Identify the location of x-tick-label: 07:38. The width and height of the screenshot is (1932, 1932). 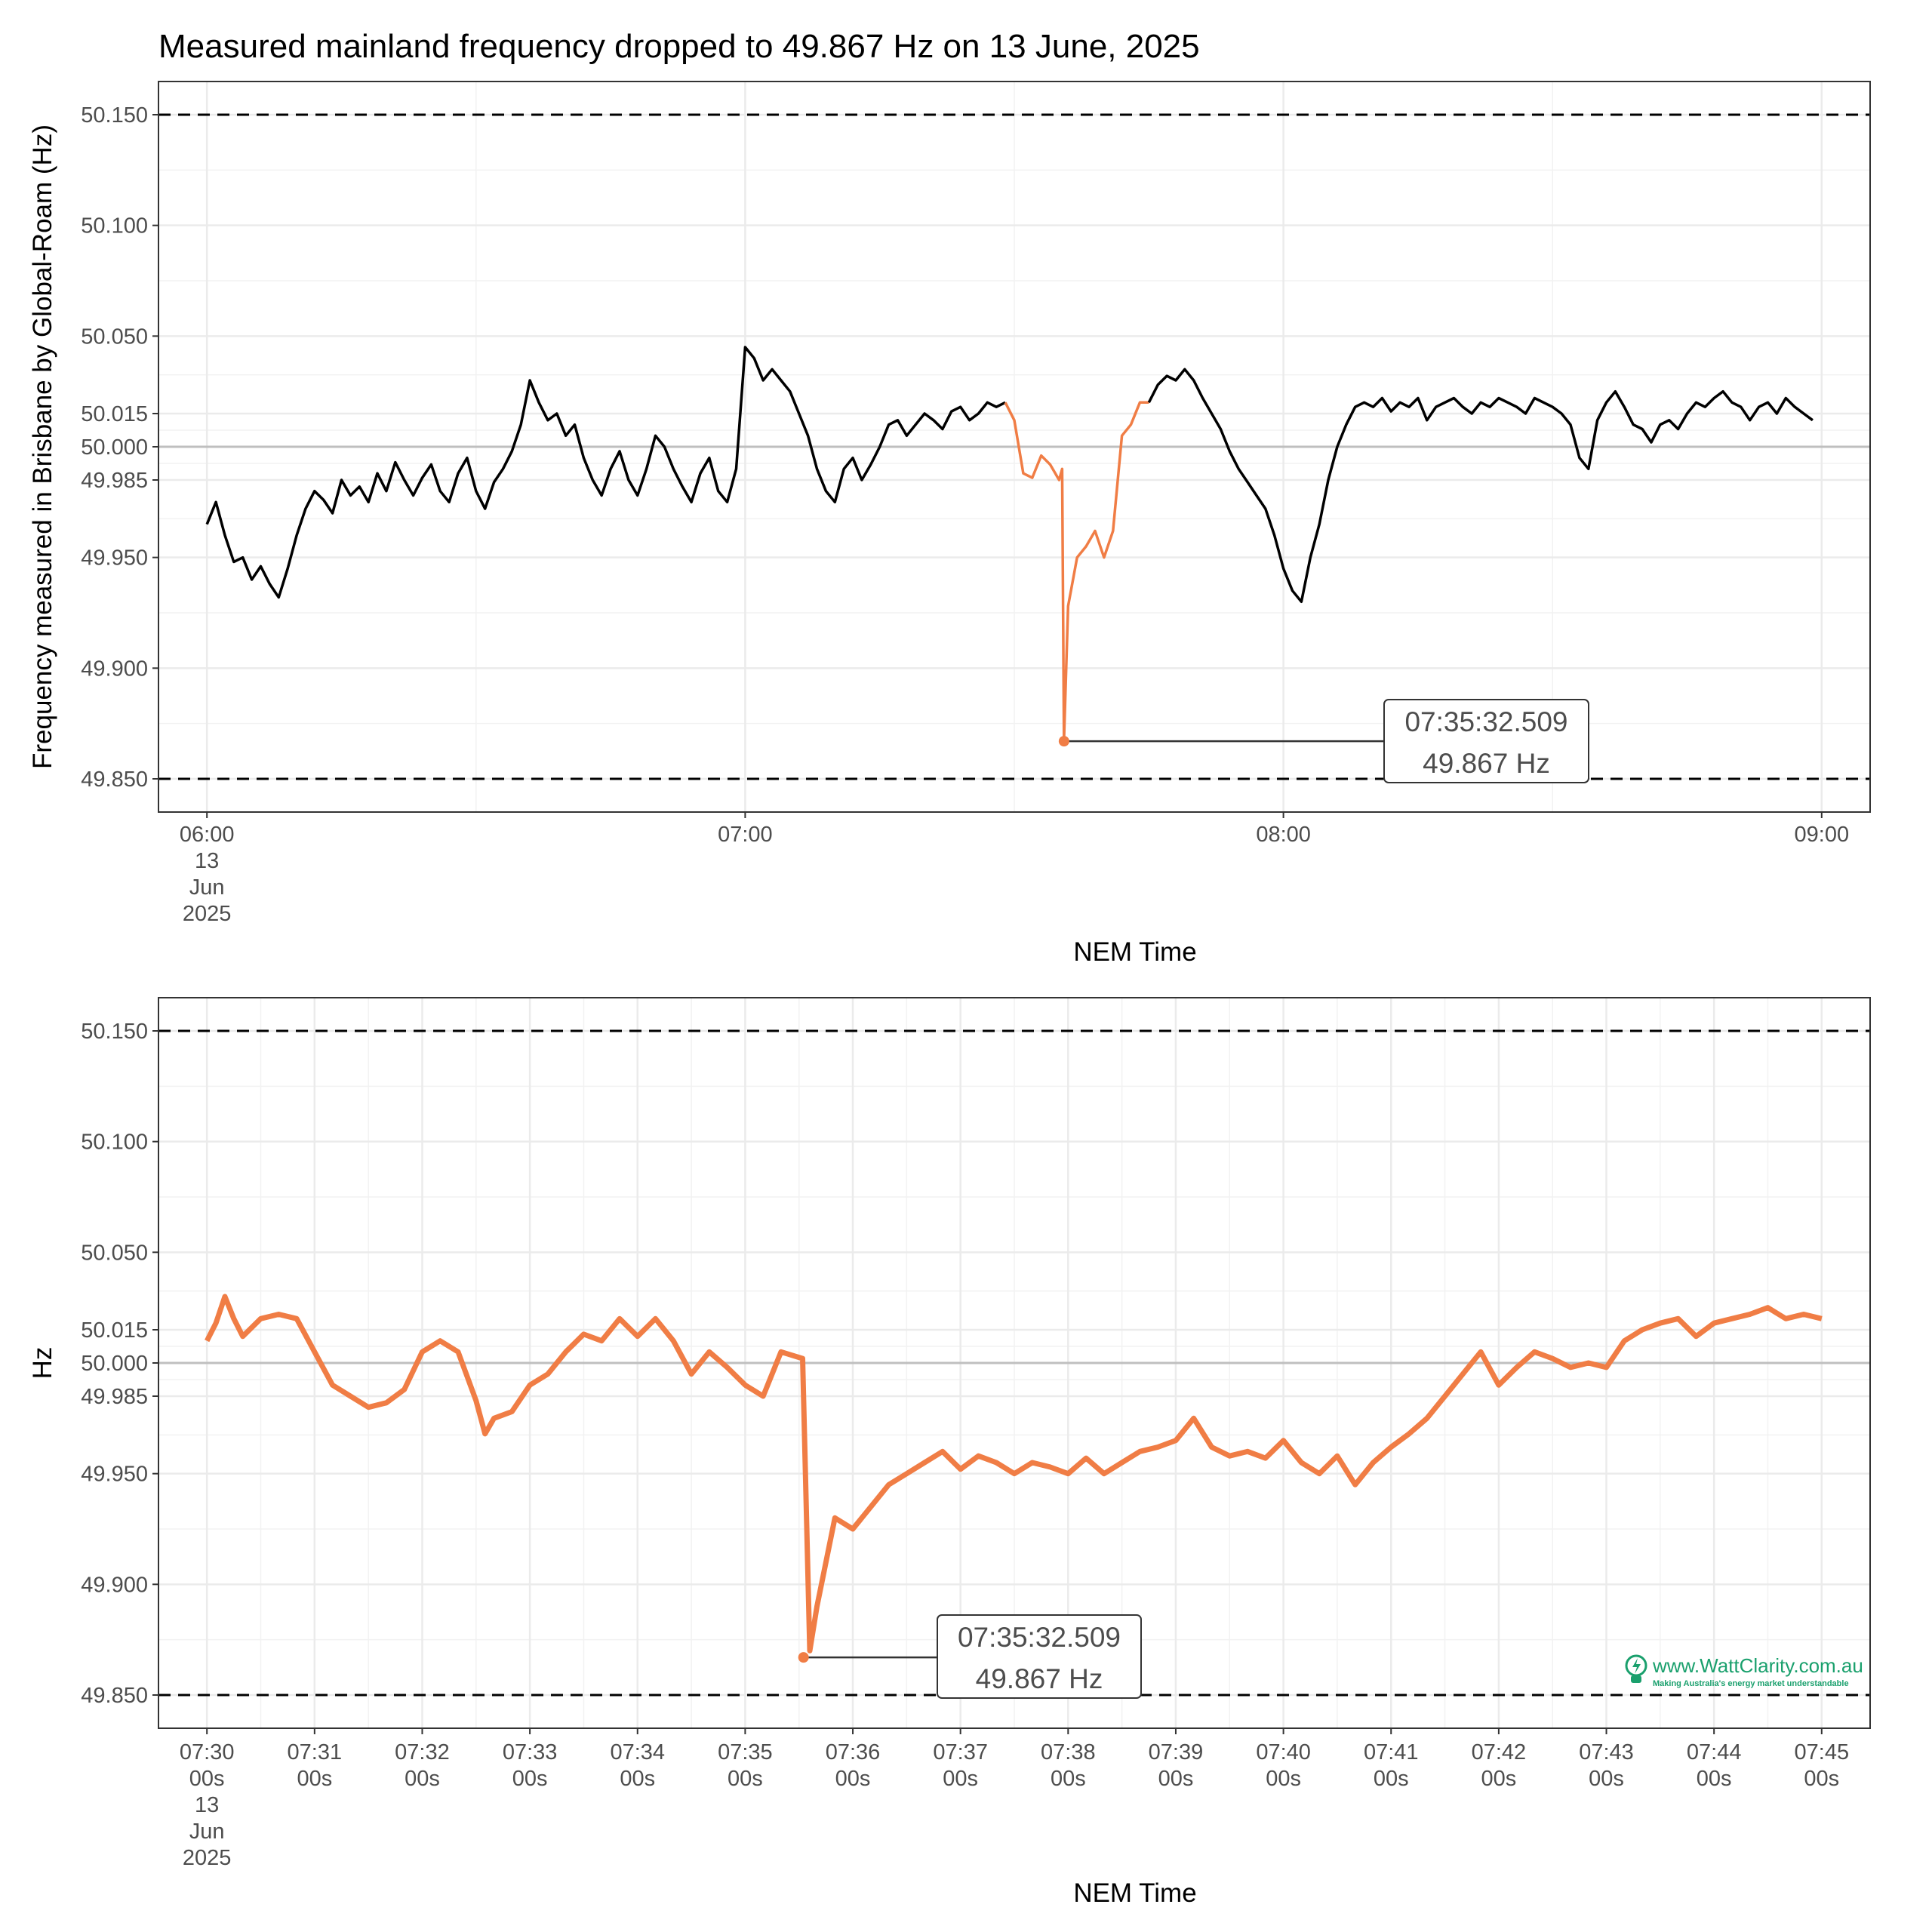
(1068, 1752).